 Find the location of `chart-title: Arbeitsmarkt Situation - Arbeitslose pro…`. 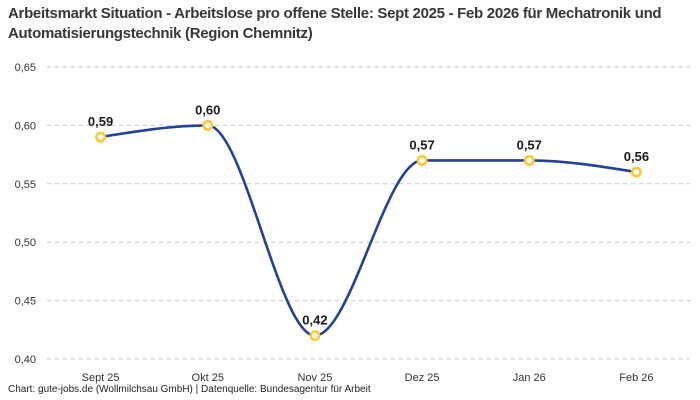

chart-title: Arbeitsmarkt Situation - Arbeitslose pro… is located at coordinates (335, 23).